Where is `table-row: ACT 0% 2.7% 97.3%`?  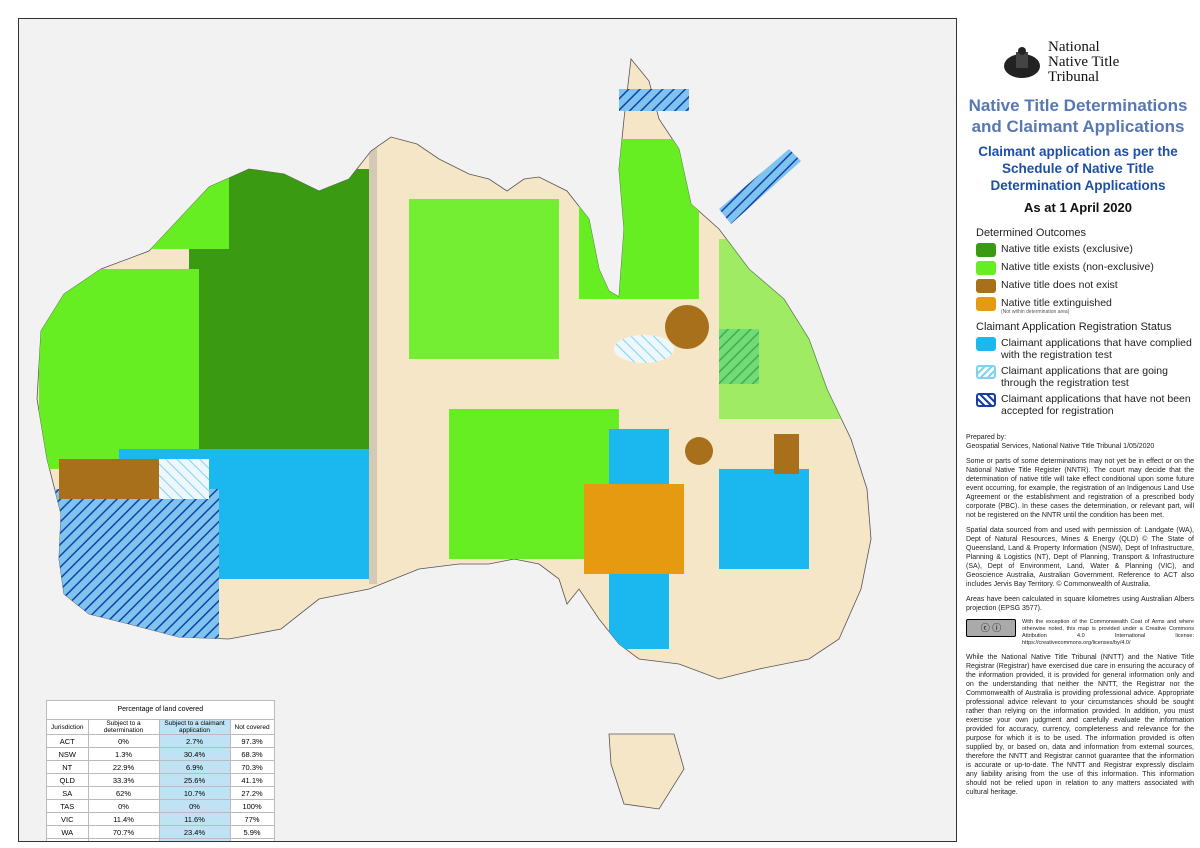
table-row: ACT 0% 2.7% 97.3% is located at coordinates (160, 741).